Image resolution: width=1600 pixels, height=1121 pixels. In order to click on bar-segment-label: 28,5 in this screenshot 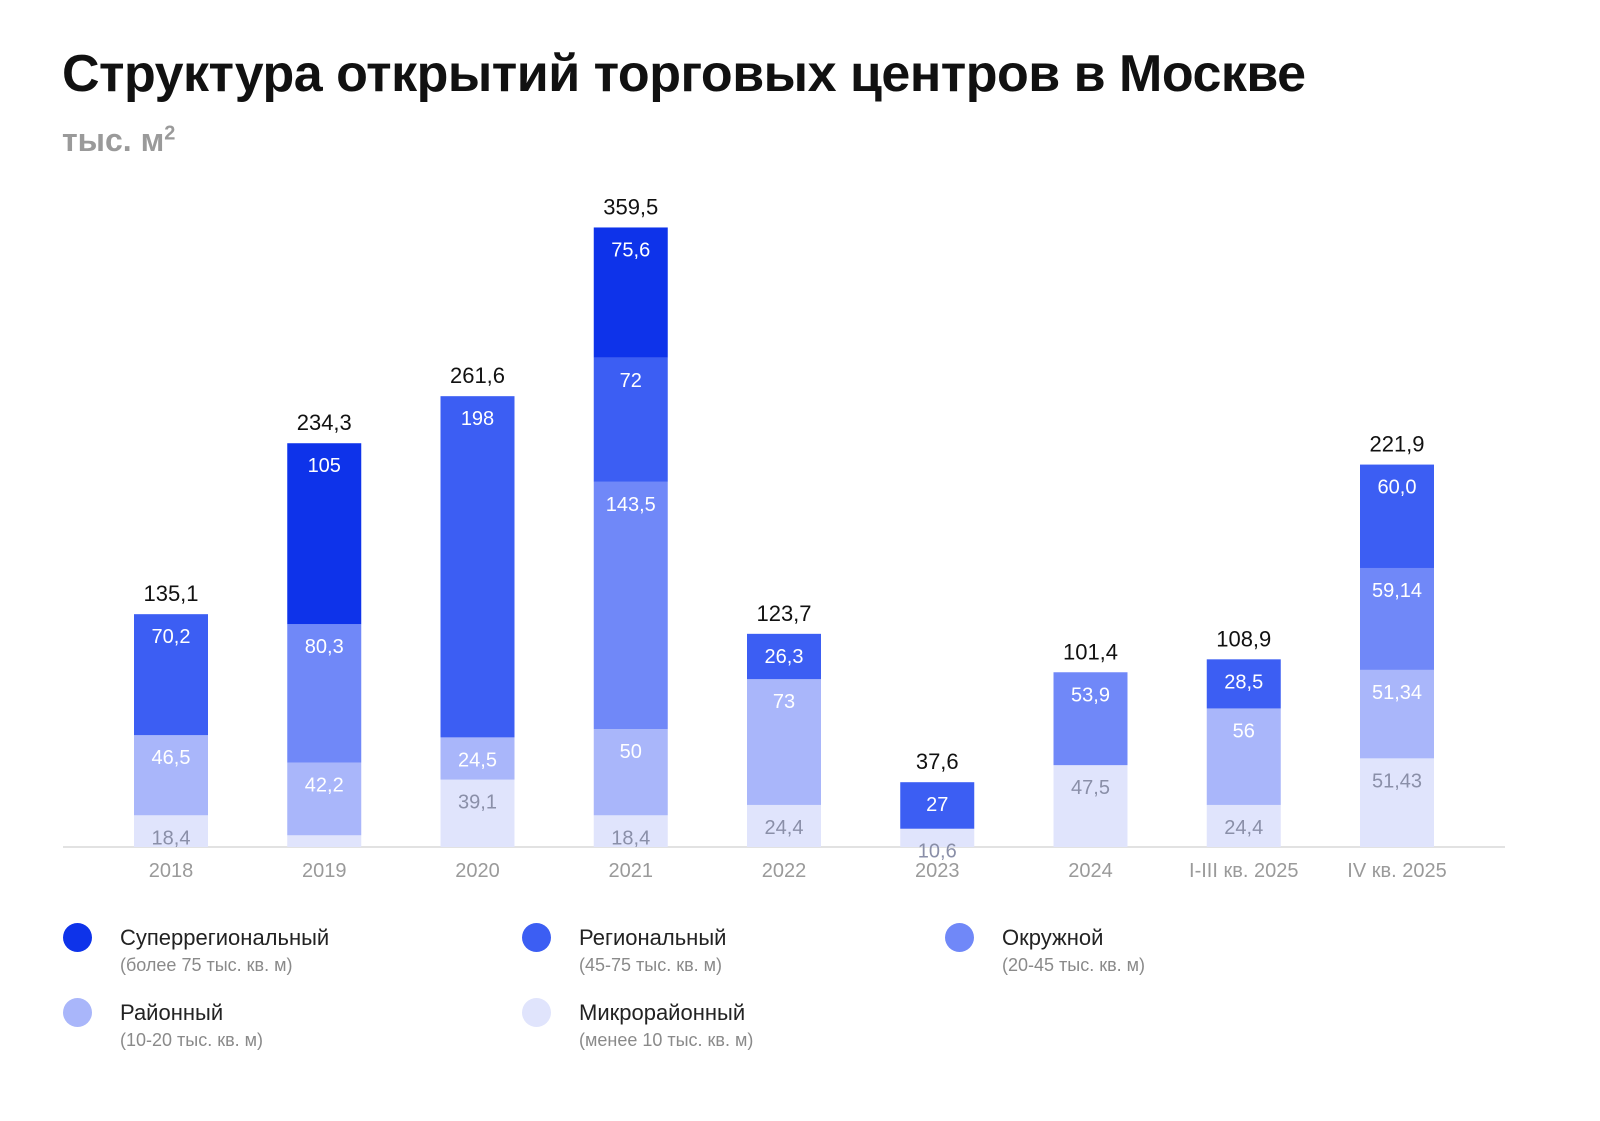, I will do `click(1243, 682)`.